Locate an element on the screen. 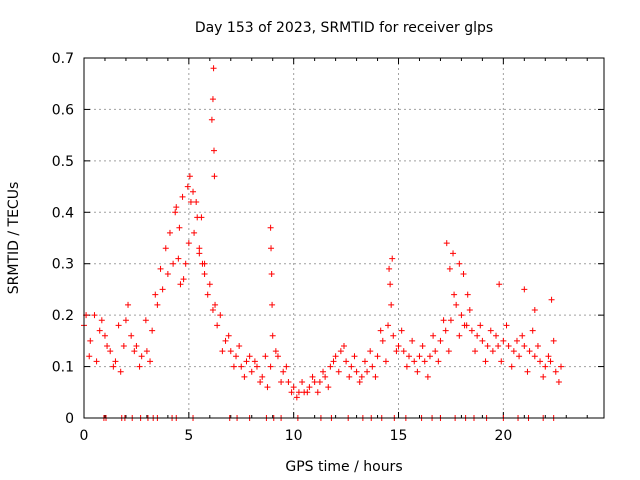 The image size is (640, 480). y-tick-label: 0.7 is located at coordinates (63, 59).